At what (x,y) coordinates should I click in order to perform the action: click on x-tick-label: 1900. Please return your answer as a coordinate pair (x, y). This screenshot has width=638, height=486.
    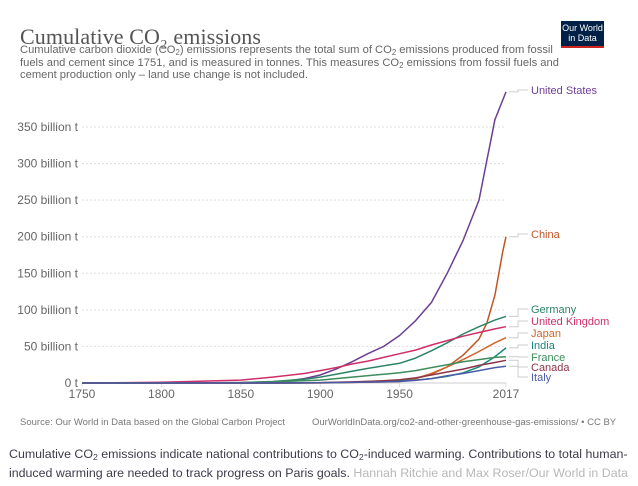
    Looking at the image, I should click on (320, 394).